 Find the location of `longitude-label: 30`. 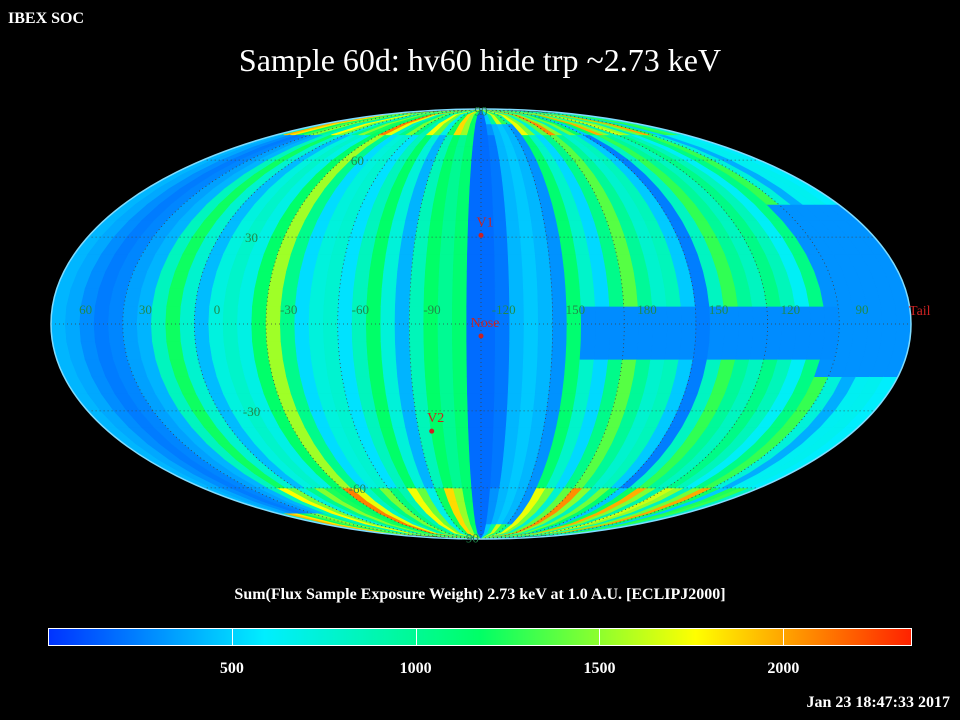

longitude-label: 30 is located at coordinates (145, 309).